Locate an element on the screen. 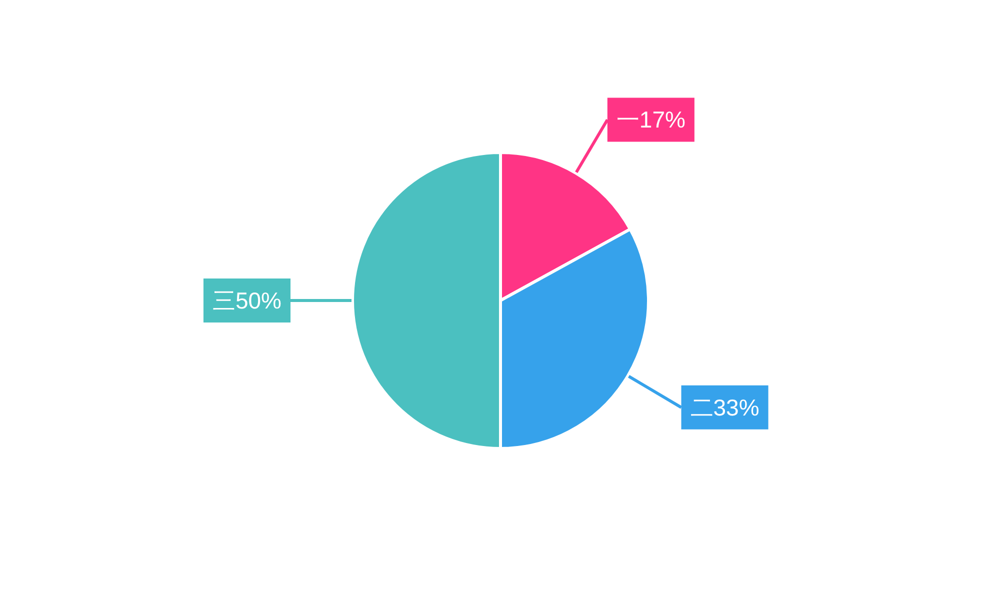  slice-label: 二33% is located at coordinates (725, 407).